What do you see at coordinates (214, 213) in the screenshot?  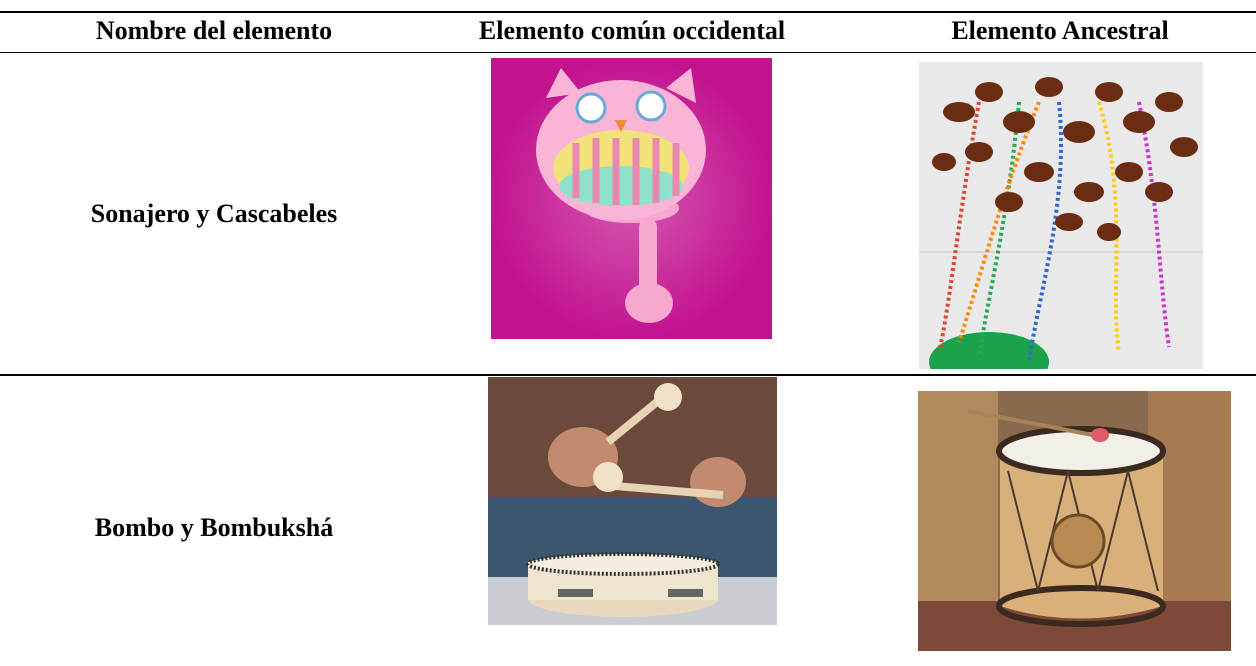 I see `row-label: Sonajero y Cascabeles` at bounding box center [214, 213].